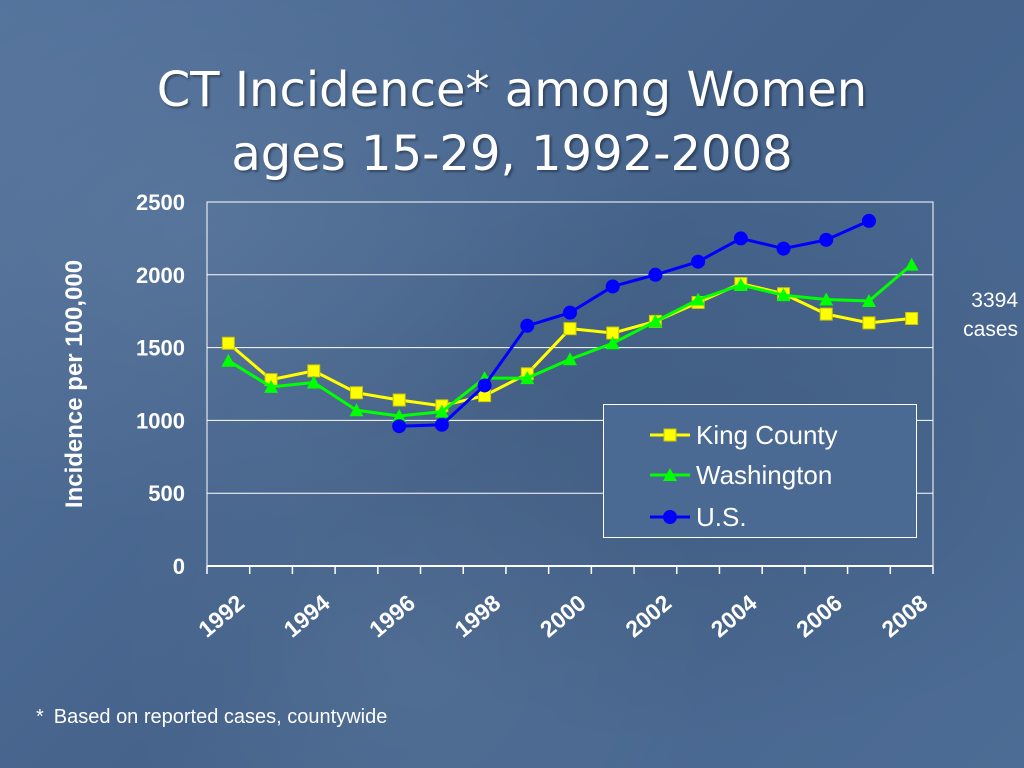 This screenshot has height=768, width=1024. Describe the element at coordinates (826, 239) in the screenshot. I see `data-point-u-s-2006` at that location.